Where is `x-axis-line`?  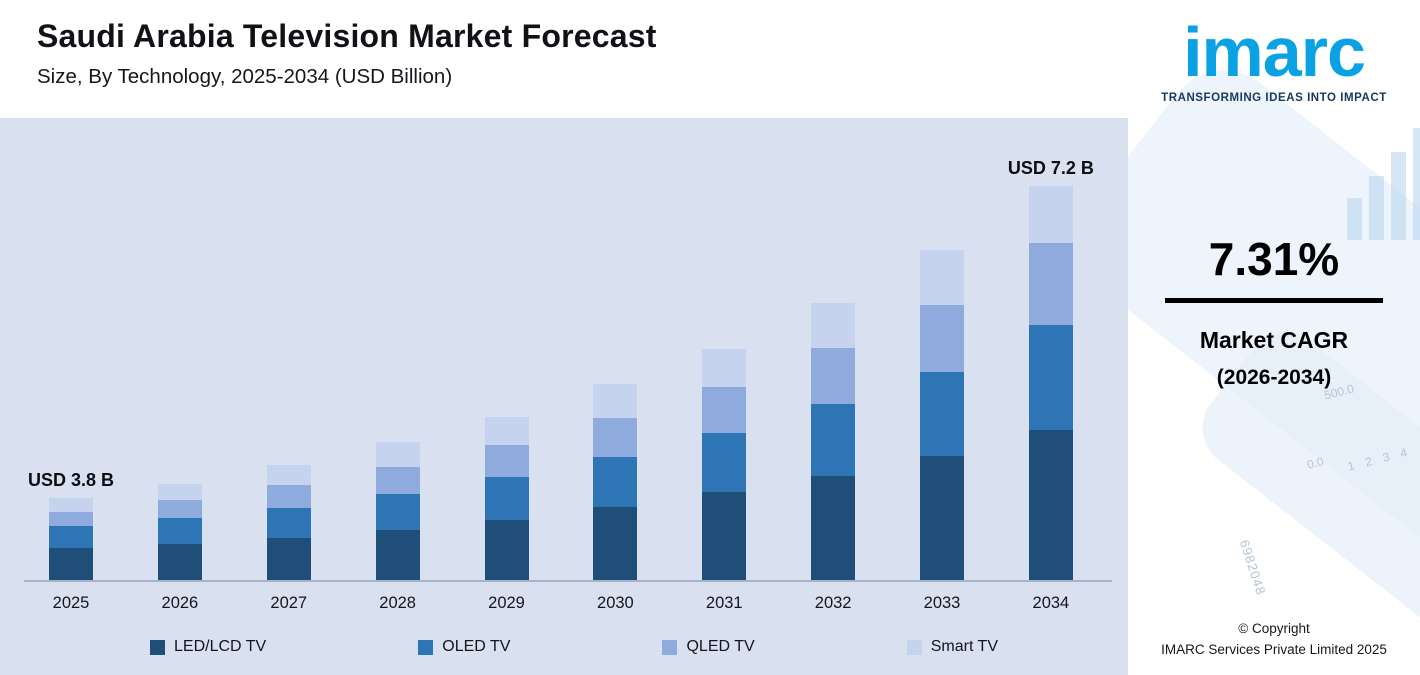
x-axis-line is located at coordinates (568, 581).